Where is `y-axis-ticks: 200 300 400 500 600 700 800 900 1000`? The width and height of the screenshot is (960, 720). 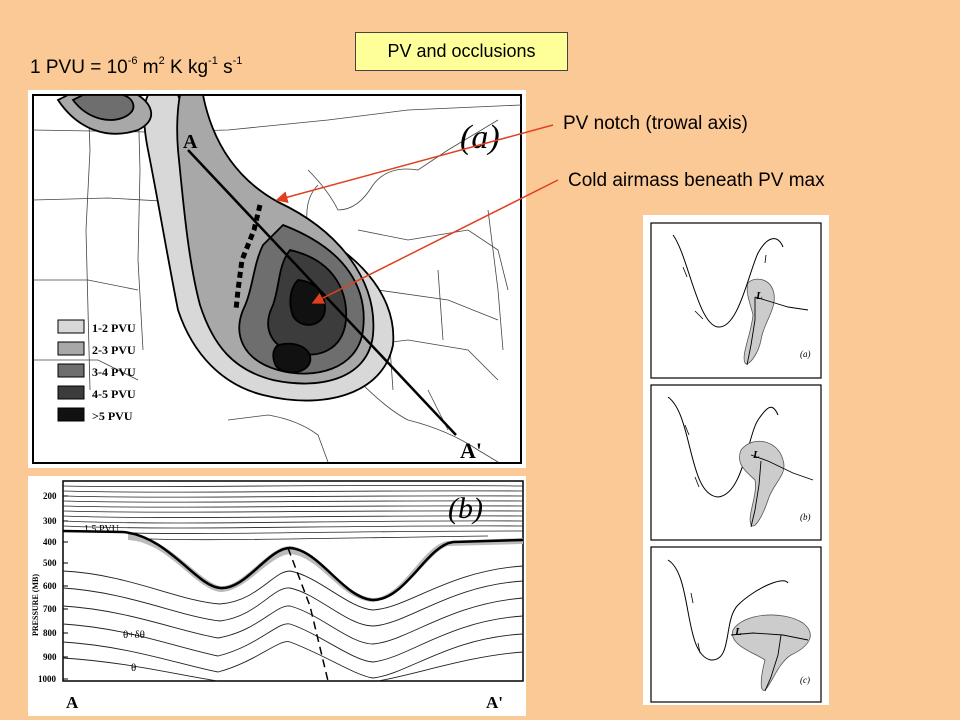
y-axis-ticks: 200 300 400 500 600 700 800 900 1000 is located at coordinates (53, 587).